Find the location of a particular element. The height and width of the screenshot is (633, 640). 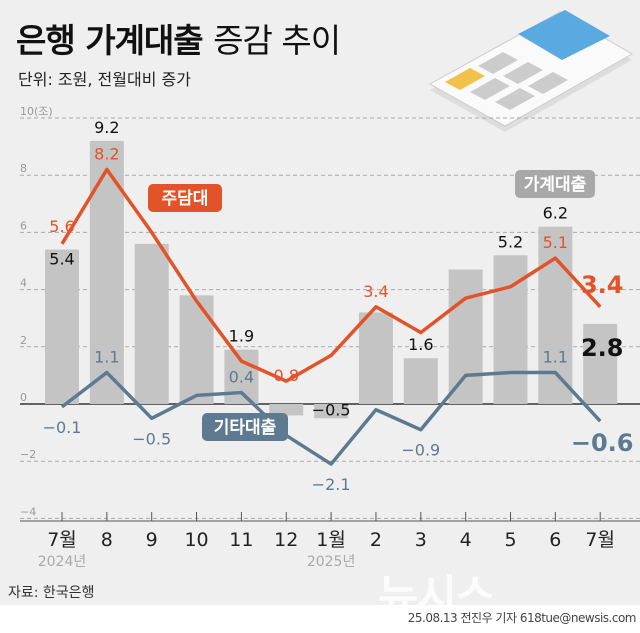

y-tick-label: 6 is located at coordinates (23, 225).